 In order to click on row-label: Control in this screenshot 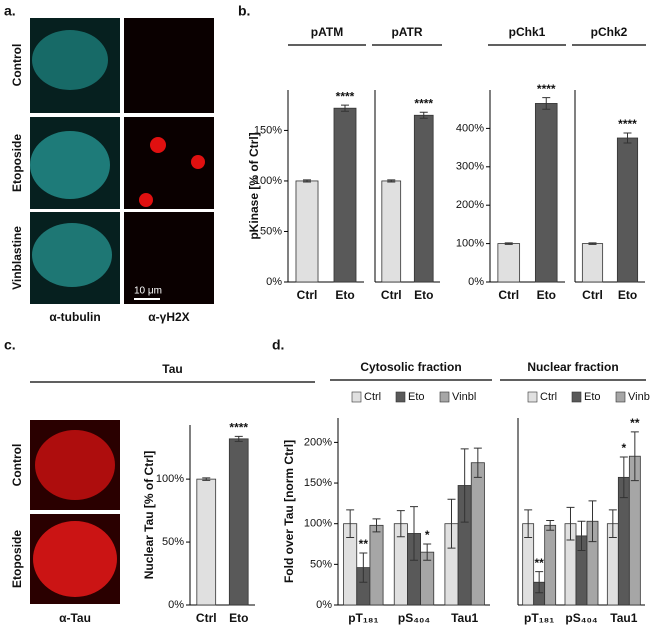, I will do `click(17, 65)`.